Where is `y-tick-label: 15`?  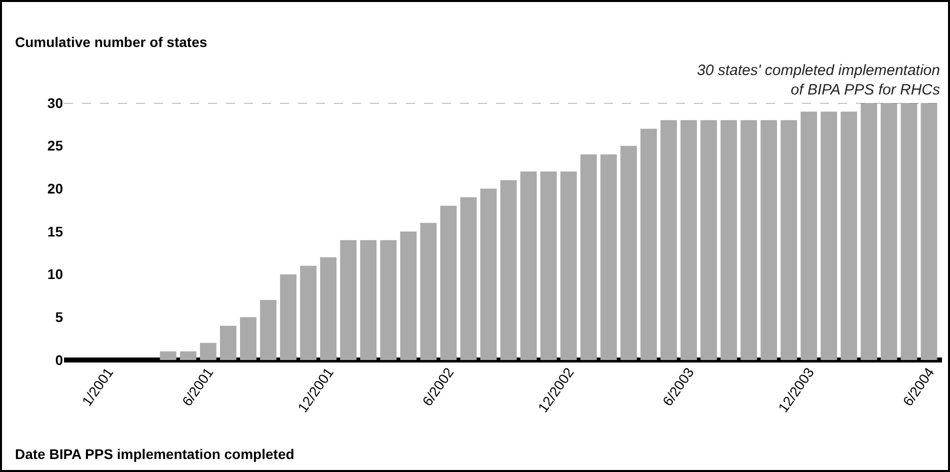 y-tick-label: 15 is located at coordinates (55, 231).